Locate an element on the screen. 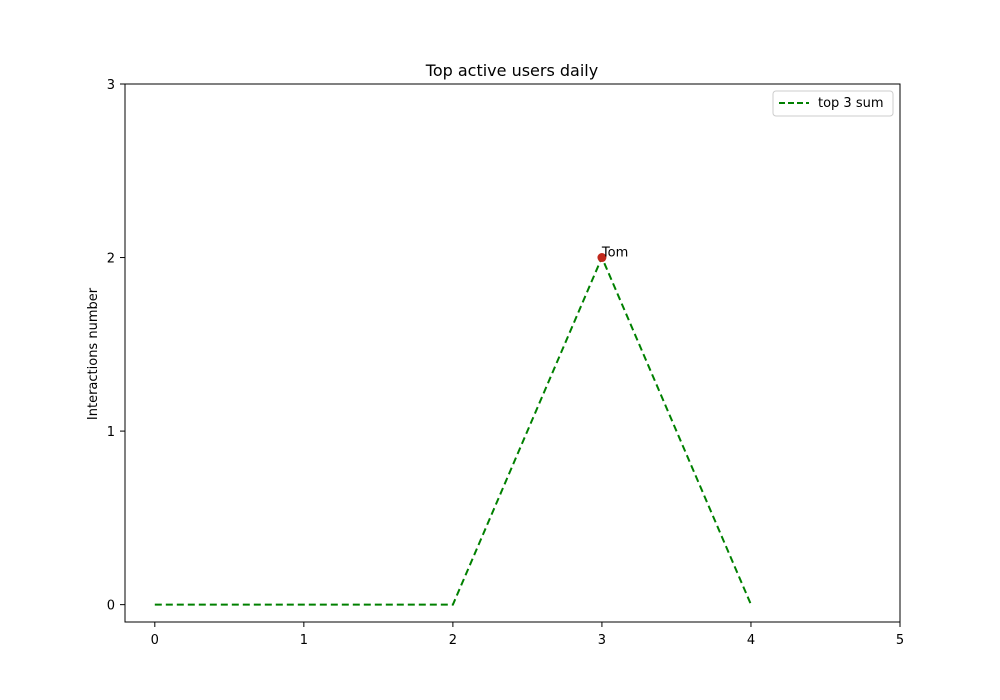 Image resolution: width=1000 pixels, height=700 pixels. x-tick-label: 2 is located at coordinates (453, 640).